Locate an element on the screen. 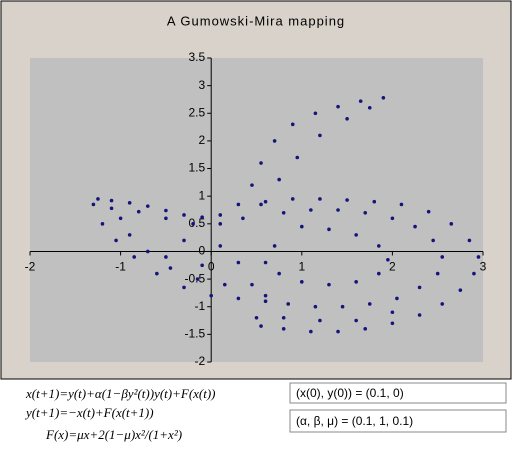 Image resolution: width=512 pixels, height=454 pixels. initial-box is located at coordinates (398, 393).